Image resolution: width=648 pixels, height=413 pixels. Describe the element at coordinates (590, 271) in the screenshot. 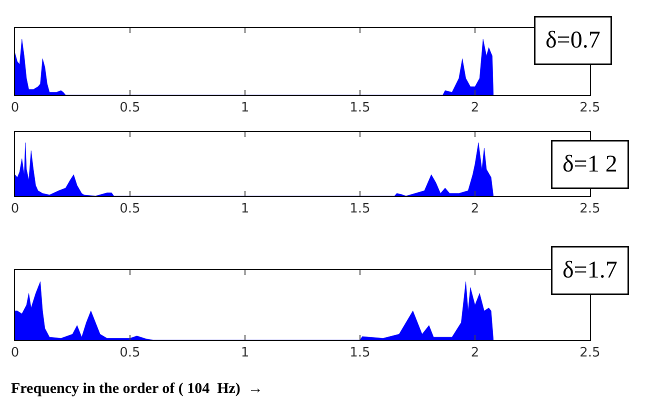

I see `annotation: δ=1.7` at that location.